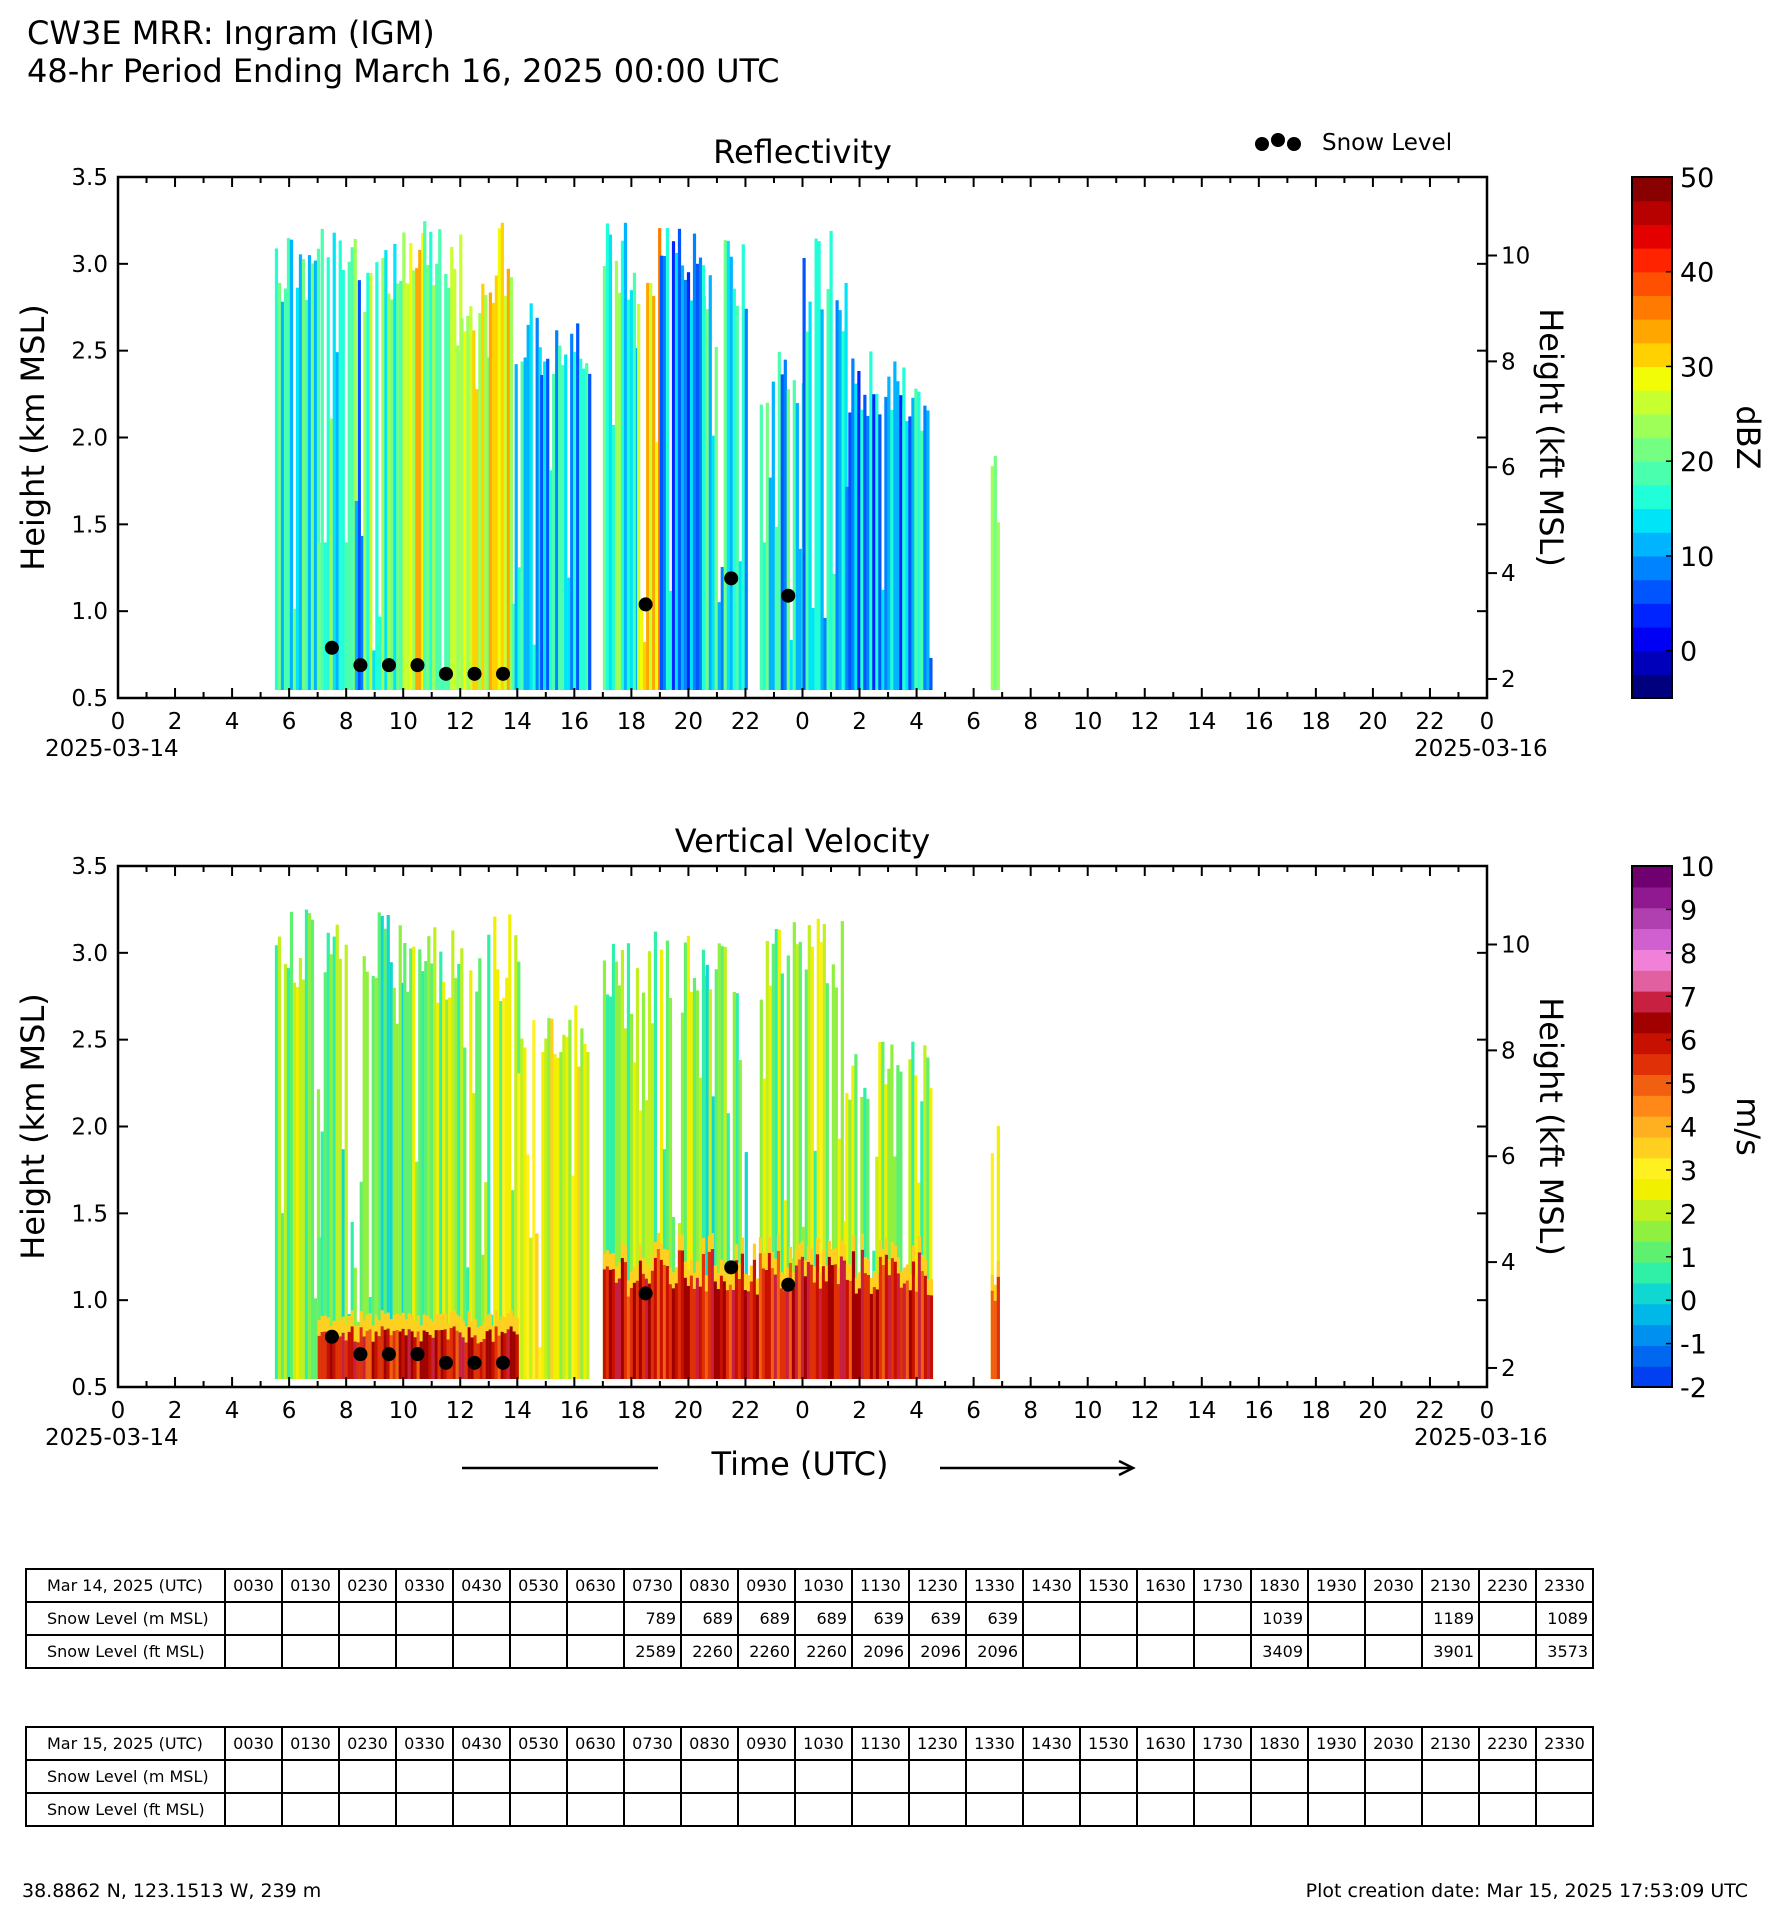 This screenshot has width=1770, height=1917. What do you see at coordinates (289, 722) in the screenshot?
I see `x-tick-label: 6` at bounding box center [289, 722].